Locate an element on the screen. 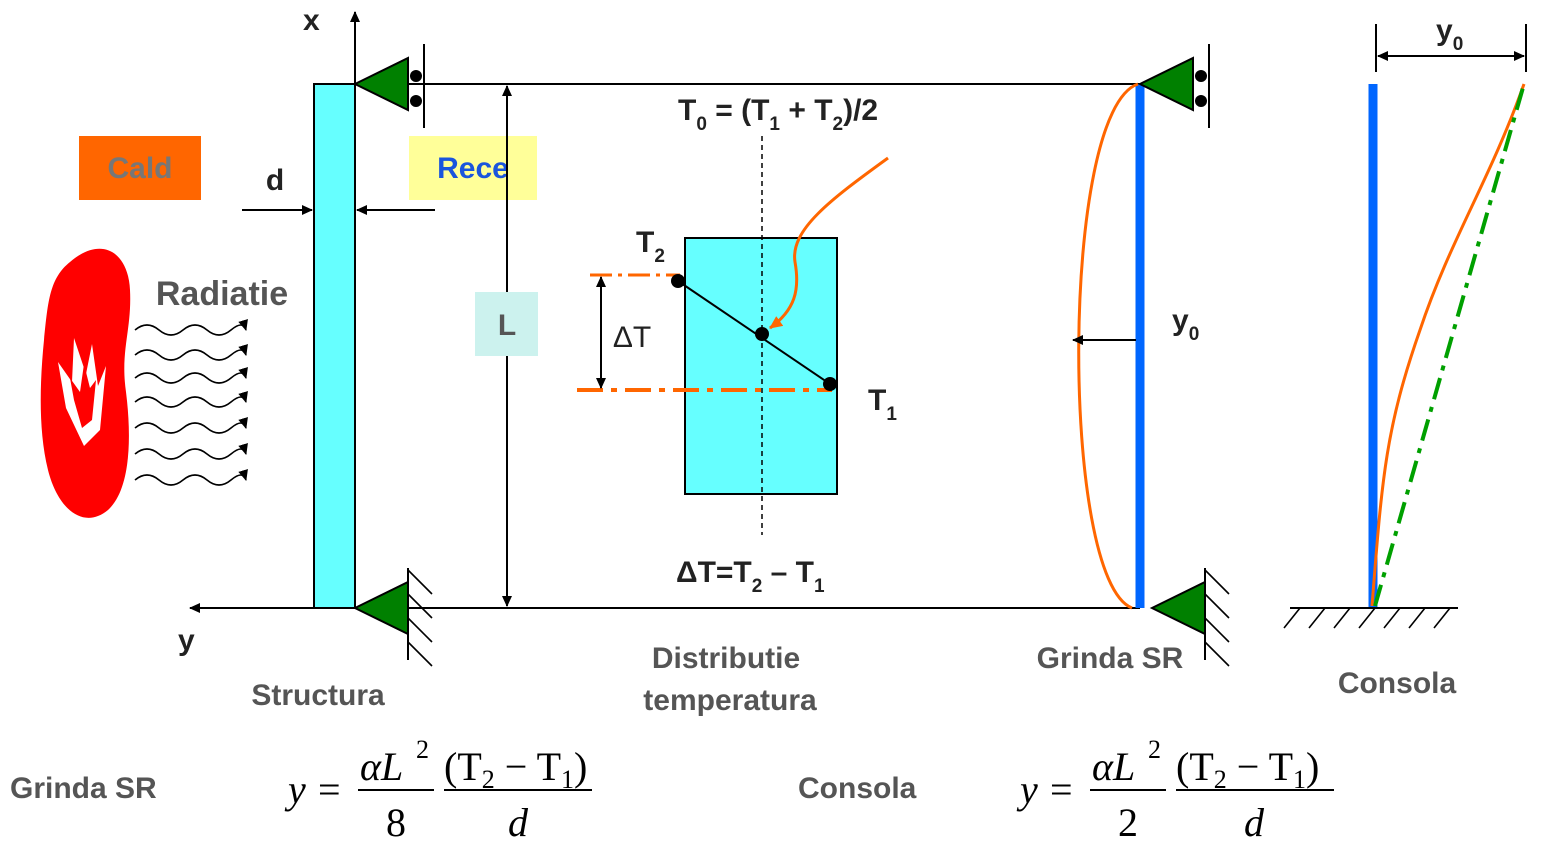 The height and width of the screenshot is (841, 1559). rece-box is located at coordinates (473, 168).